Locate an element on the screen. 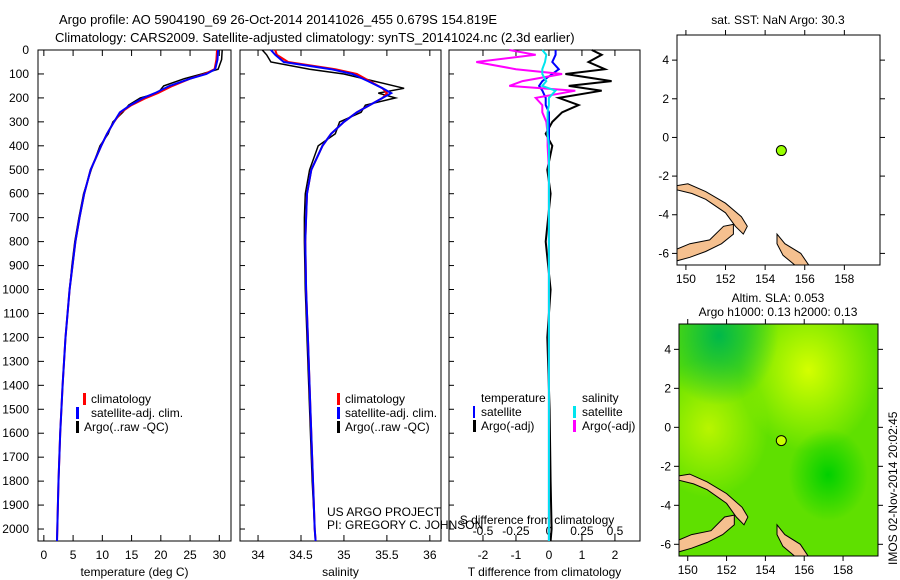 The height and width of the screenshot is (580, 900). legend-heading-temperature: temperature is located at coordinates (513, 398).